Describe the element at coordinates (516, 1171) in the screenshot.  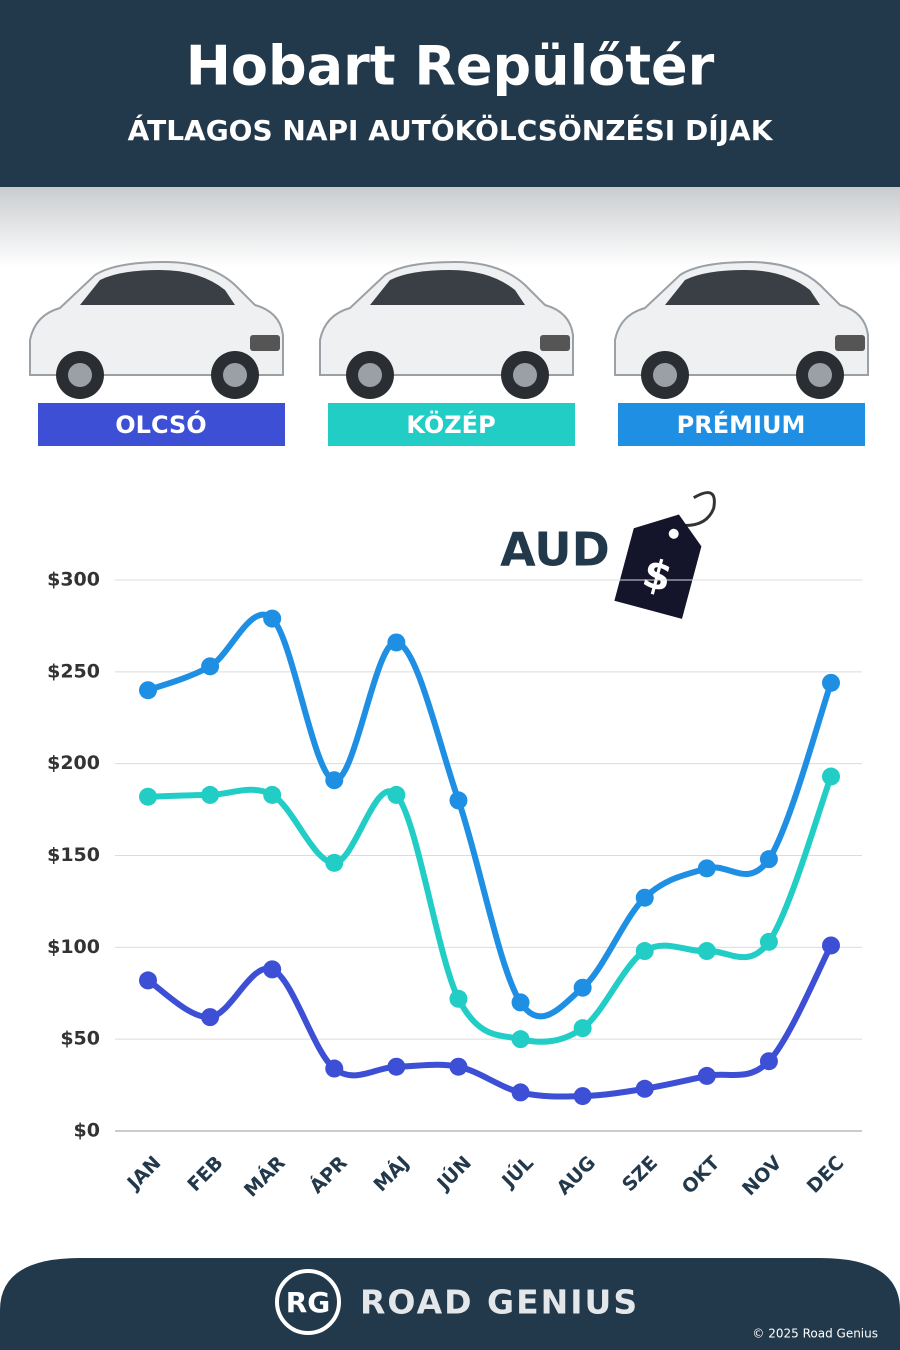
I see `x-tick-label: JÚL` at that location.